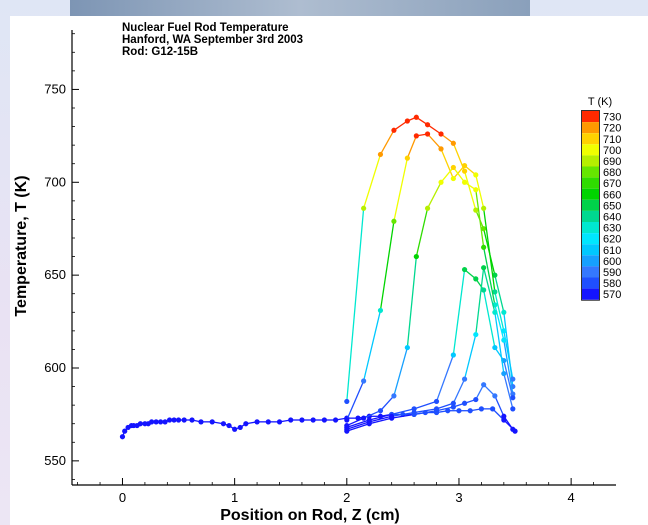  What do you see at coordinates (205, 28) in the screenshot?
I see `title-line-1: Nuclear Fuel Rod Temperature` at bounding box center [205, 28].